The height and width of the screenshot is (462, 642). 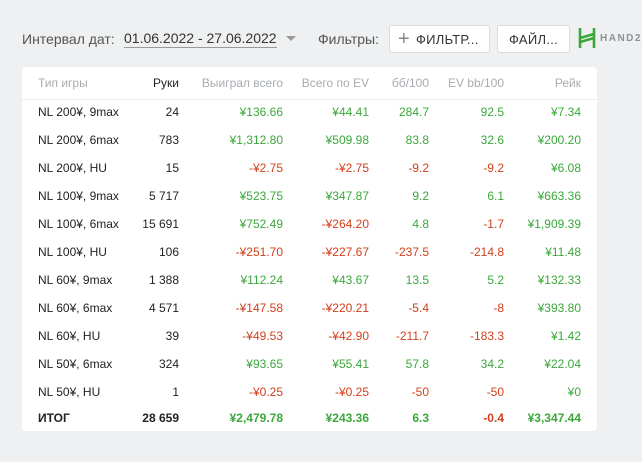 I want to click on rake-cell: ¥200.20, so click(x=559, y=140).